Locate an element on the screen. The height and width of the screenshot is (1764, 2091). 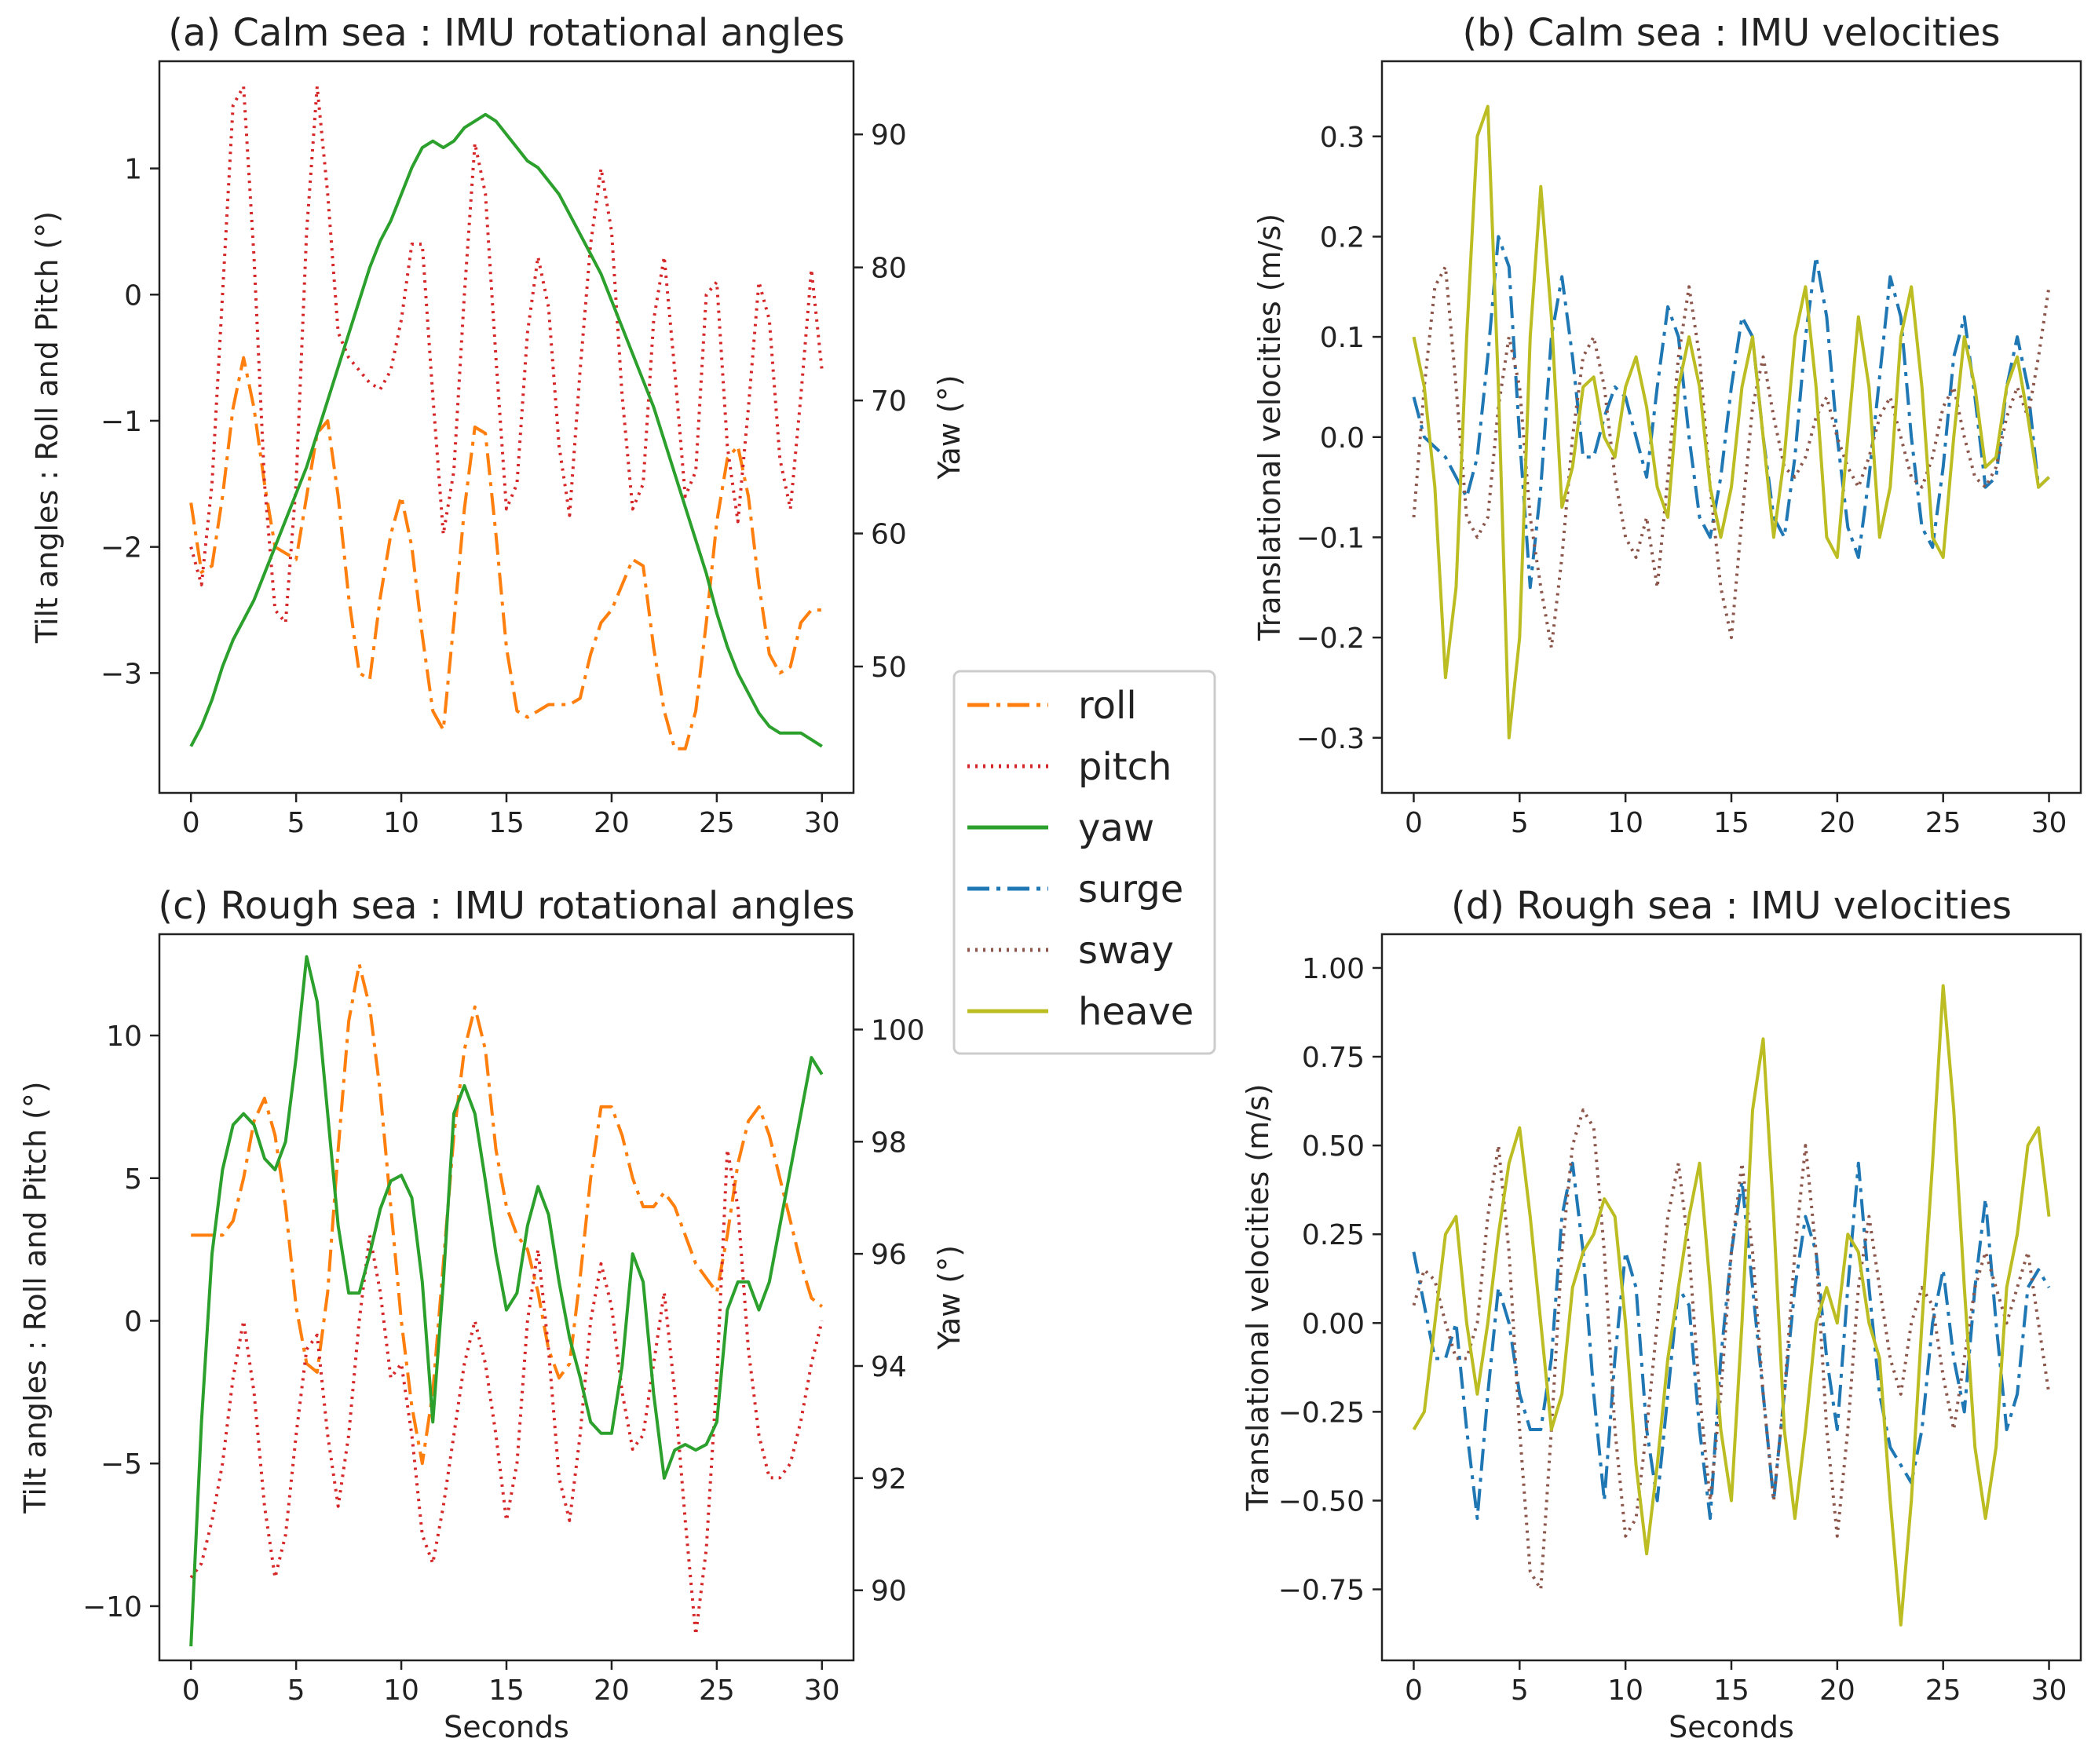
y2-tick-label: 50 is located at coordinates (889, 668).